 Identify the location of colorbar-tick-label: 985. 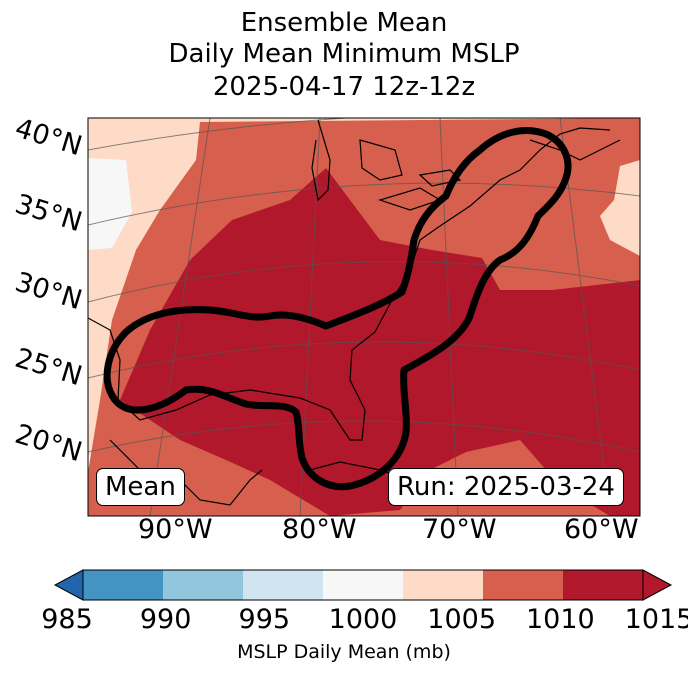
(67, 619).